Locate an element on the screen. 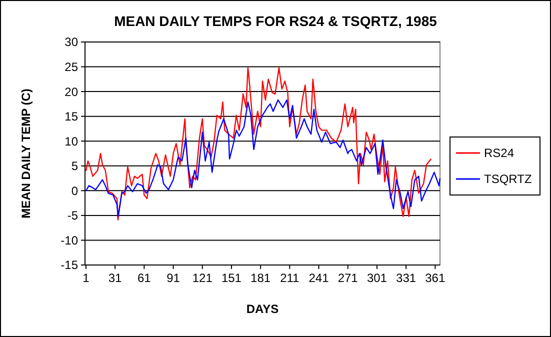 The image size is (551, 337). x-tick-label: 331 is located at coordinates (406, 278).